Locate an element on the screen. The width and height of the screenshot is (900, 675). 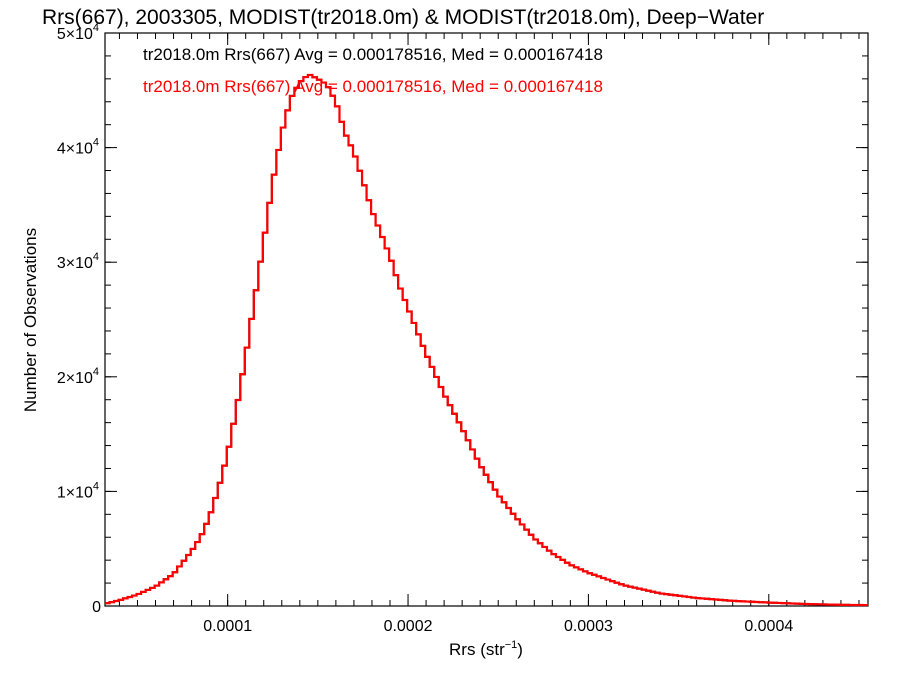
y-tick-mantissa: 0 is located at coordinates (96, 607).